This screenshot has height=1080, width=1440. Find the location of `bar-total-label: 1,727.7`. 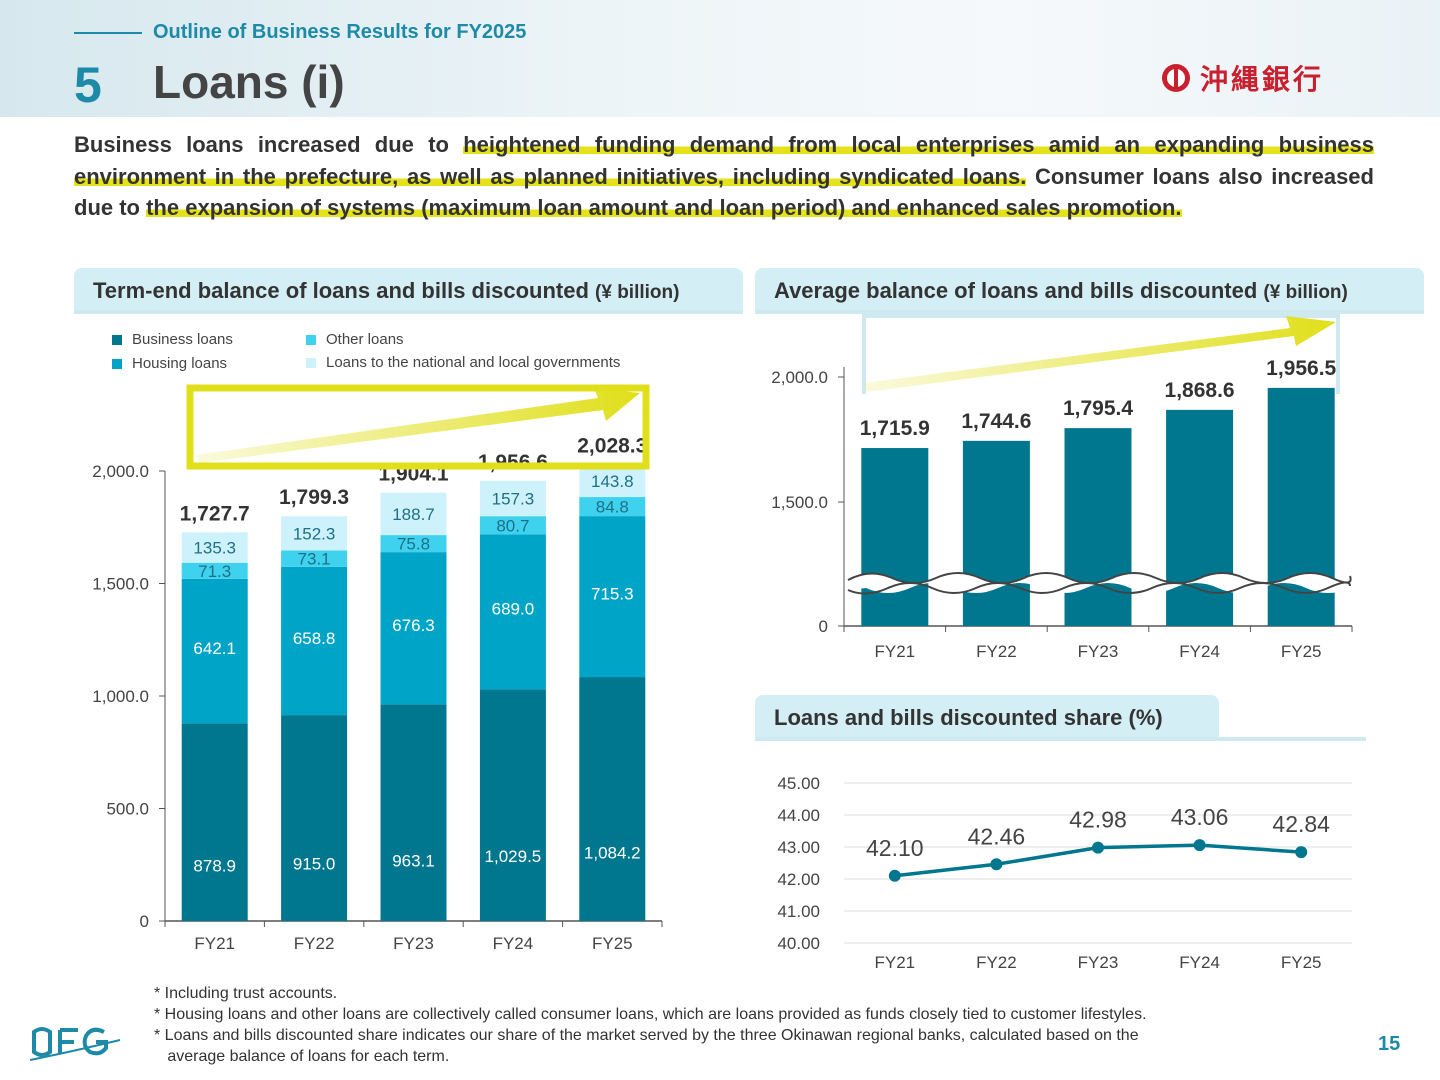

bar-total-label: 1,727.7 is located at coordinates (215, 513).